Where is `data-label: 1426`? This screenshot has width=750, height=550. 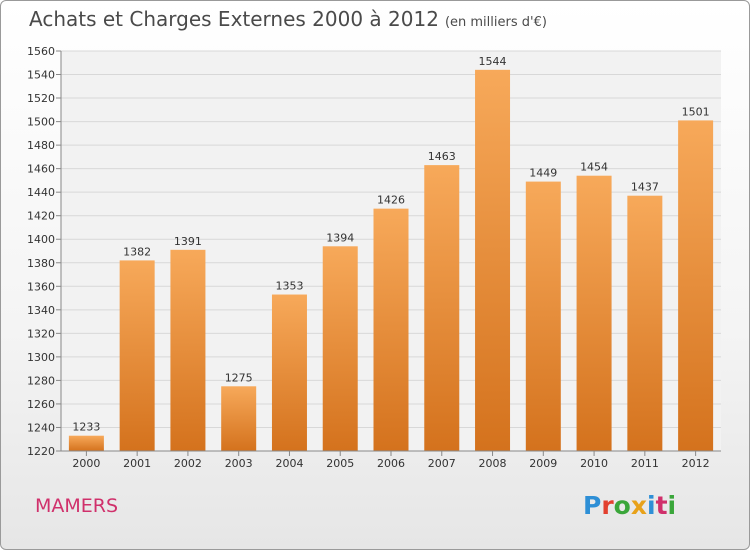 data-label: 1426 is located at coordinates (391, 200).